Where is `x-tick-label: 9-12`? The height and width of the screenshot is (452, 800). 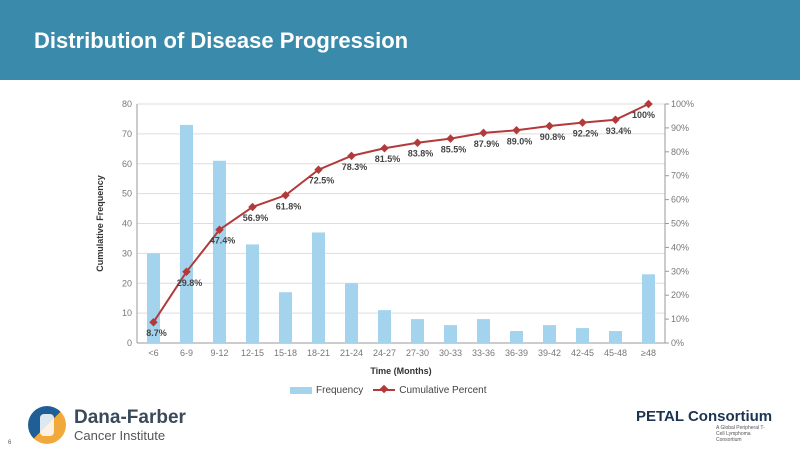
x-tick-label: 9-12 is located at coordinates (219, 353).